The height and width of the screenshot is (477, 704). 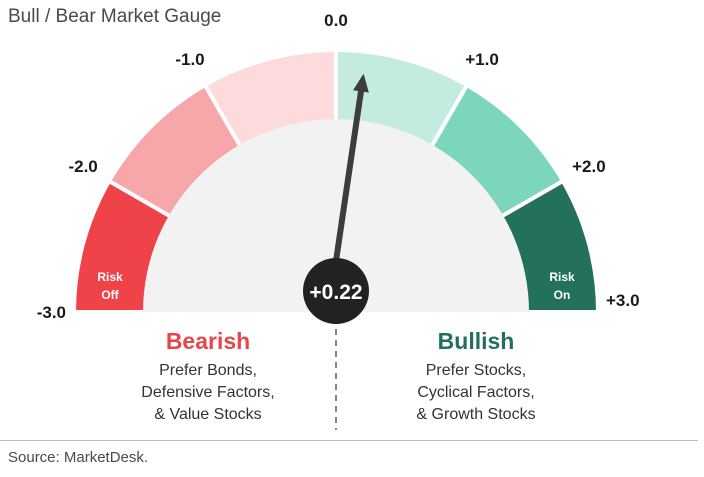 What do you see at coordinates (189, 59) in the screenshot?
I see `tick-label-2: -1.0` at bounding box center [189, 59].